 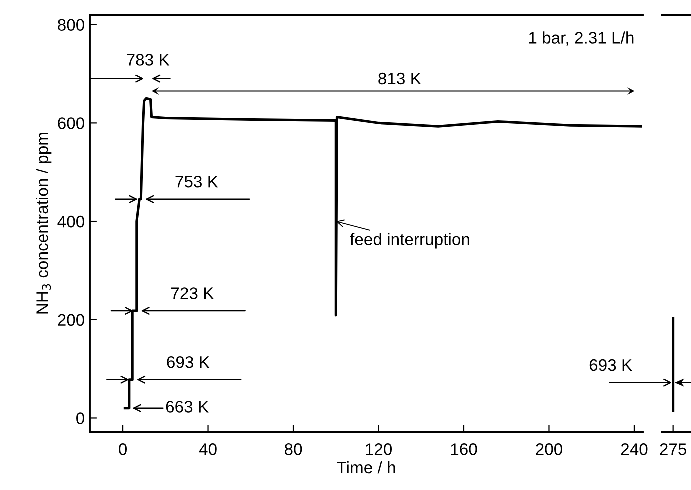 I want to click on x-tick-label: 80, so click(x=293, y=450).